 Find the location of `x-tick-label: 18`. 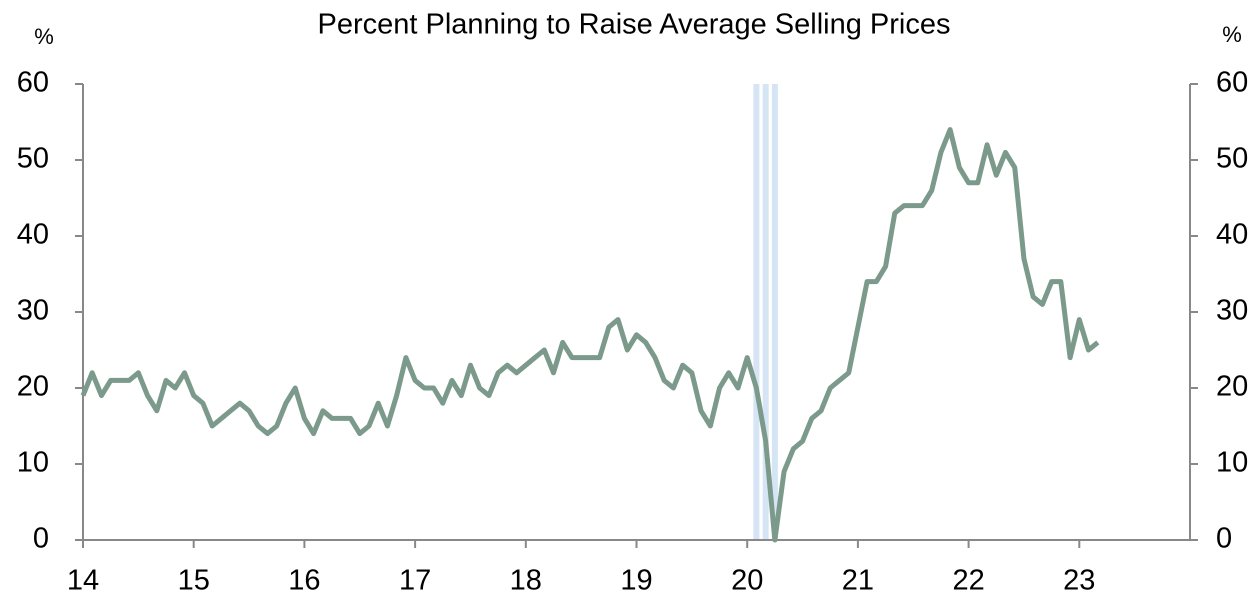

x-tick-label: 18 is located at coordinates (526, 581).